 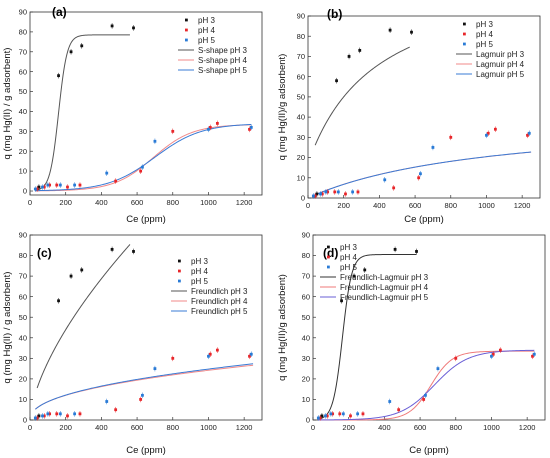 What do you see at coordinates (384, 297) in the screenshot?
I see `legend-label: Freundlich-Lagmuir pH 5` at bounding box center [384, 297].